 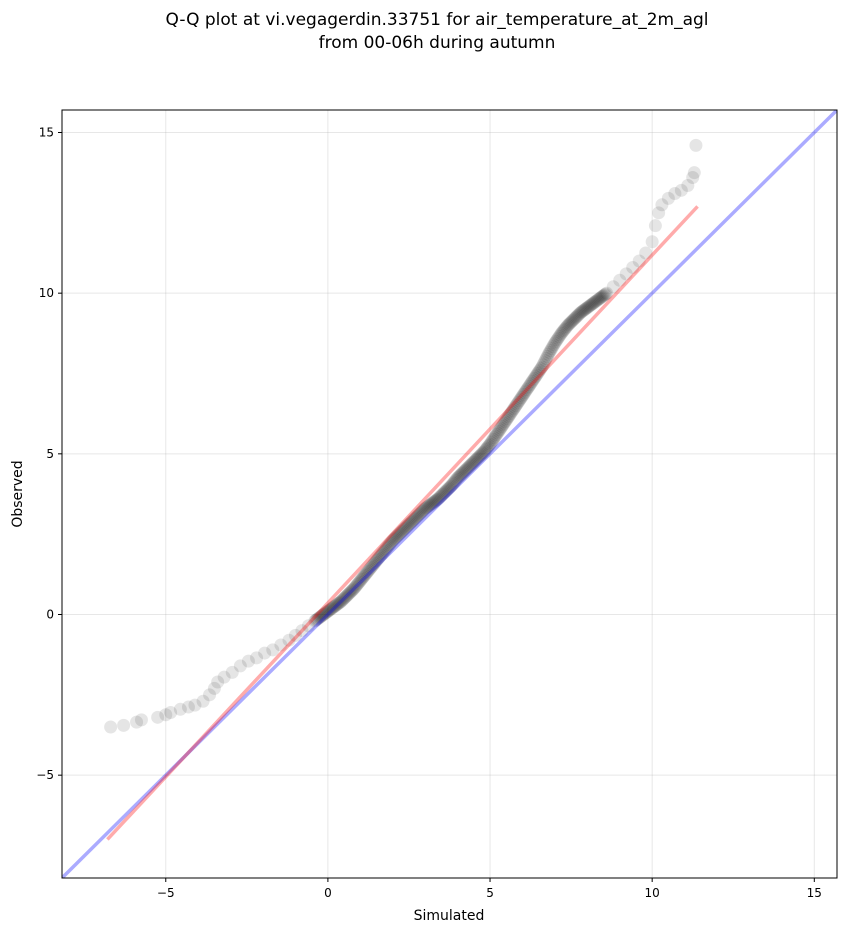 I want to click on y-tick-label-2: 5, so click(x=50, y=454).